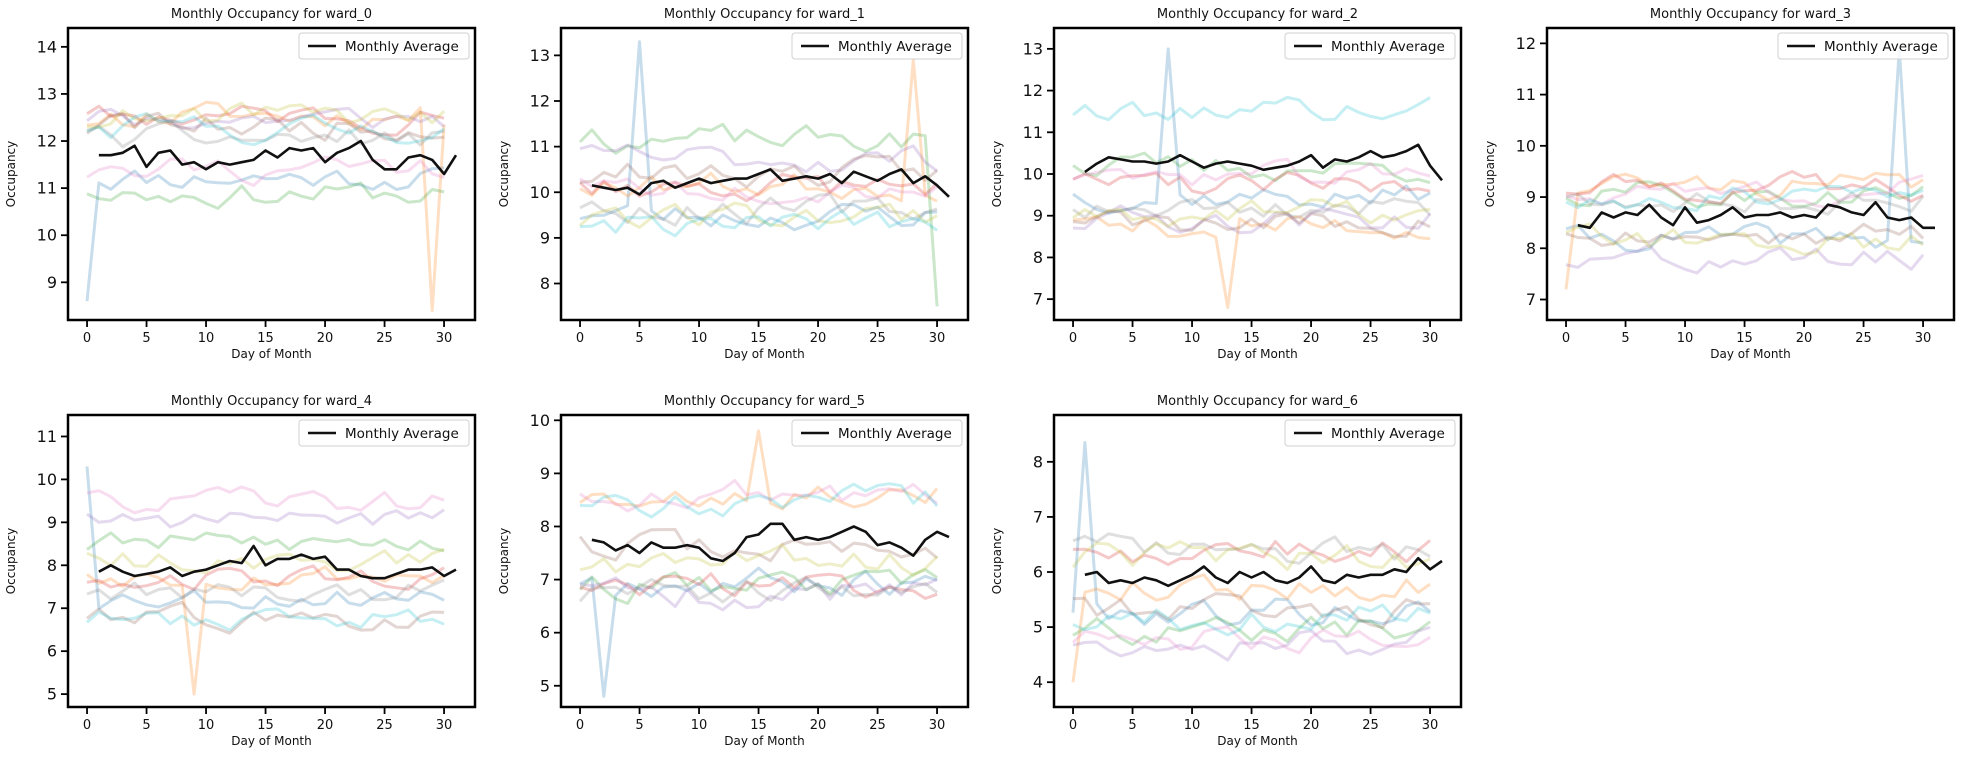 The width and height of the screenshot is (1966, 766). I want to click on y-tick-label: 14, so click(47, 46).